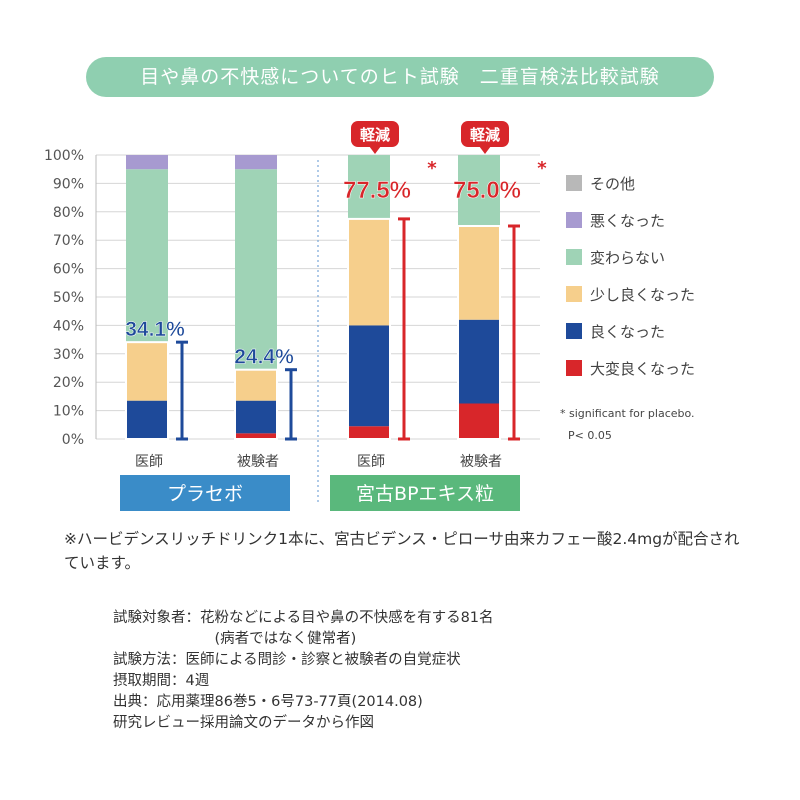 The width and height of the screenshot is (800, 800). Describe the element at coordinates (487, 190) in the screenshot. I see `improvement-label: 75.0%` at that location.